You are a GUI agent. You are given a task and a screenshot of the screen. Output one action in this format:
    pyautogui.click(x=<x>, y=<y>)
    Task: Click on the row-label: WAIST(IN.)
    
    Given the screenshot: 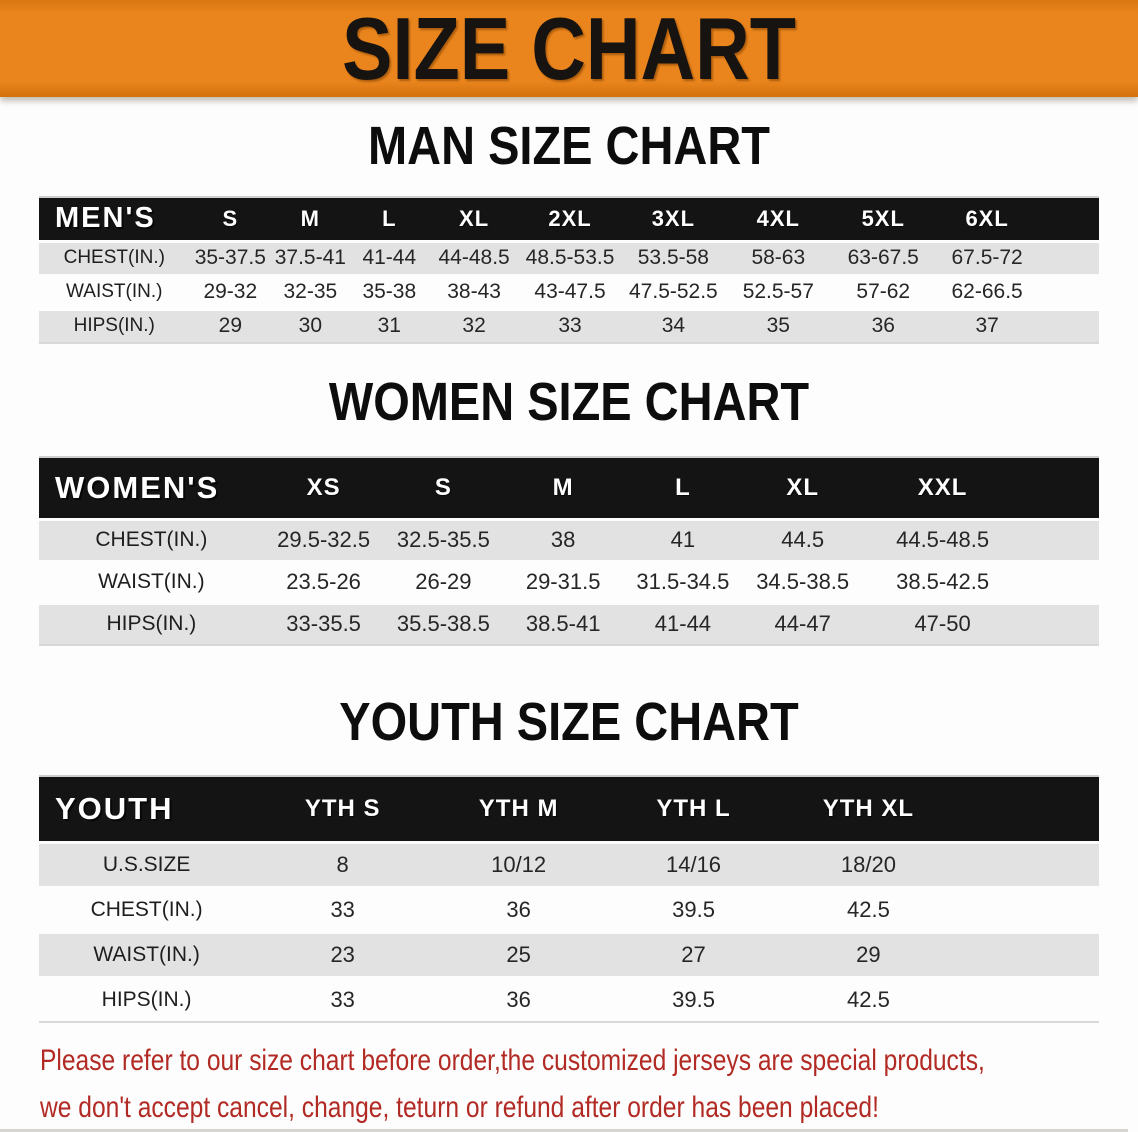 What is the action you would take?
    pyautogui.click(x=114, y=291)
    